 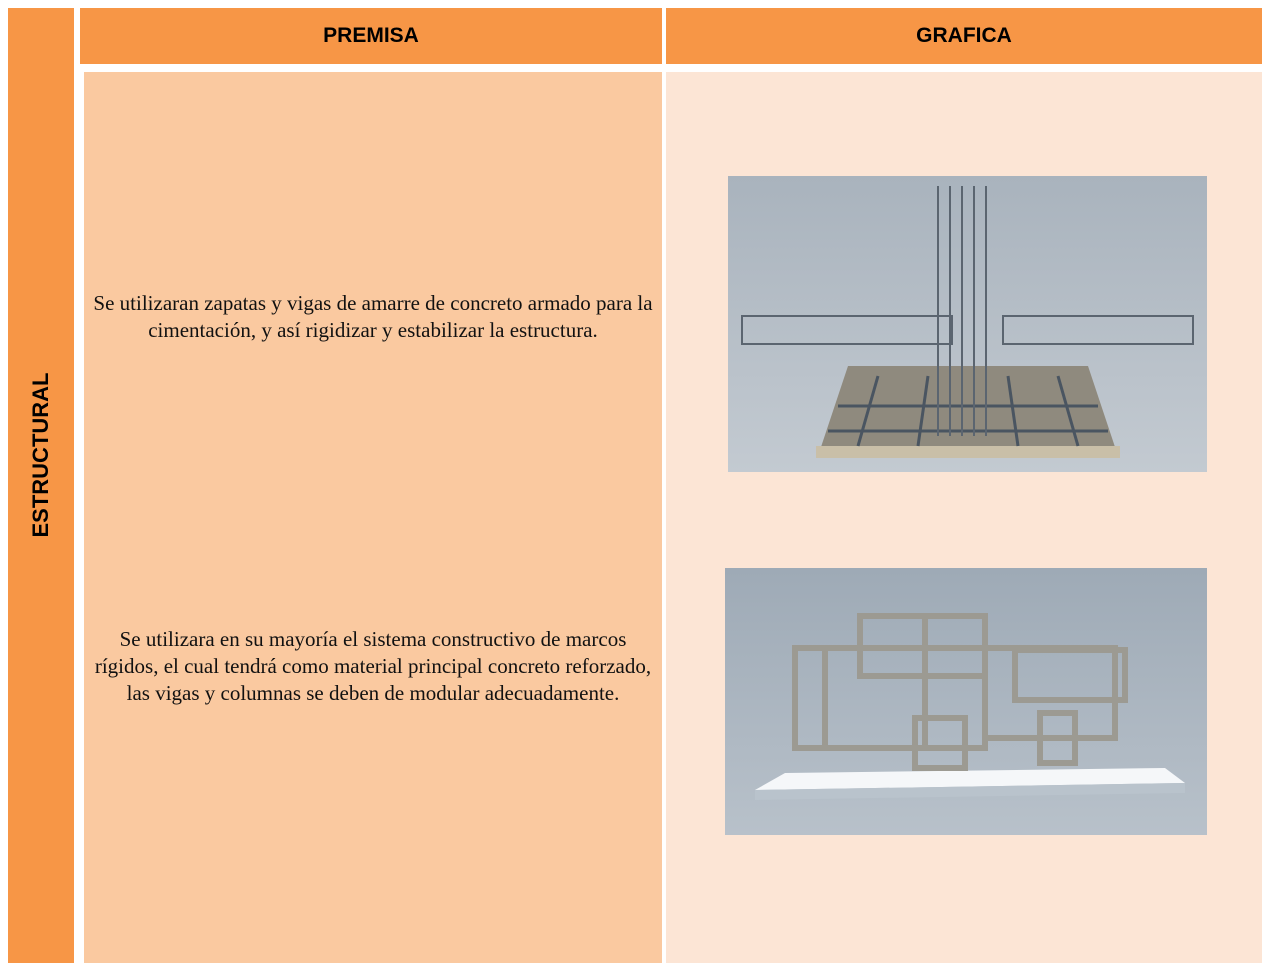 I want to click on foundation-render, so click(x=967, y=324).